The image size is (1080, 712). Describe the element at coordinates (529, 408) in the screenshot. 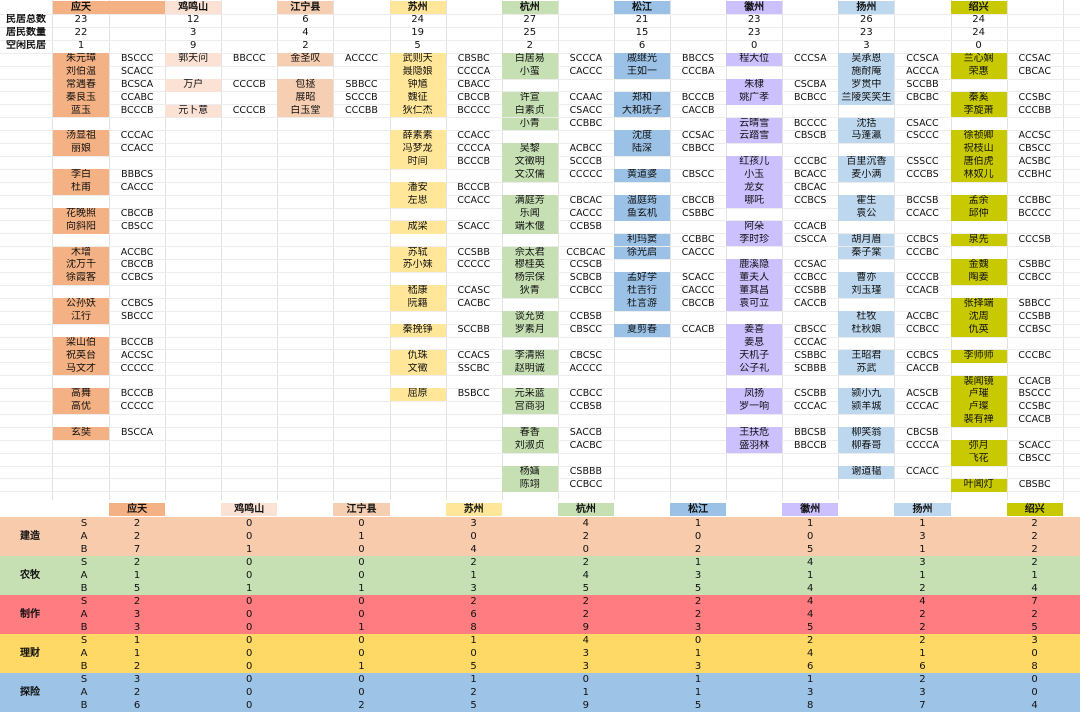

I see `resident-name: 宫商羽` at that location.